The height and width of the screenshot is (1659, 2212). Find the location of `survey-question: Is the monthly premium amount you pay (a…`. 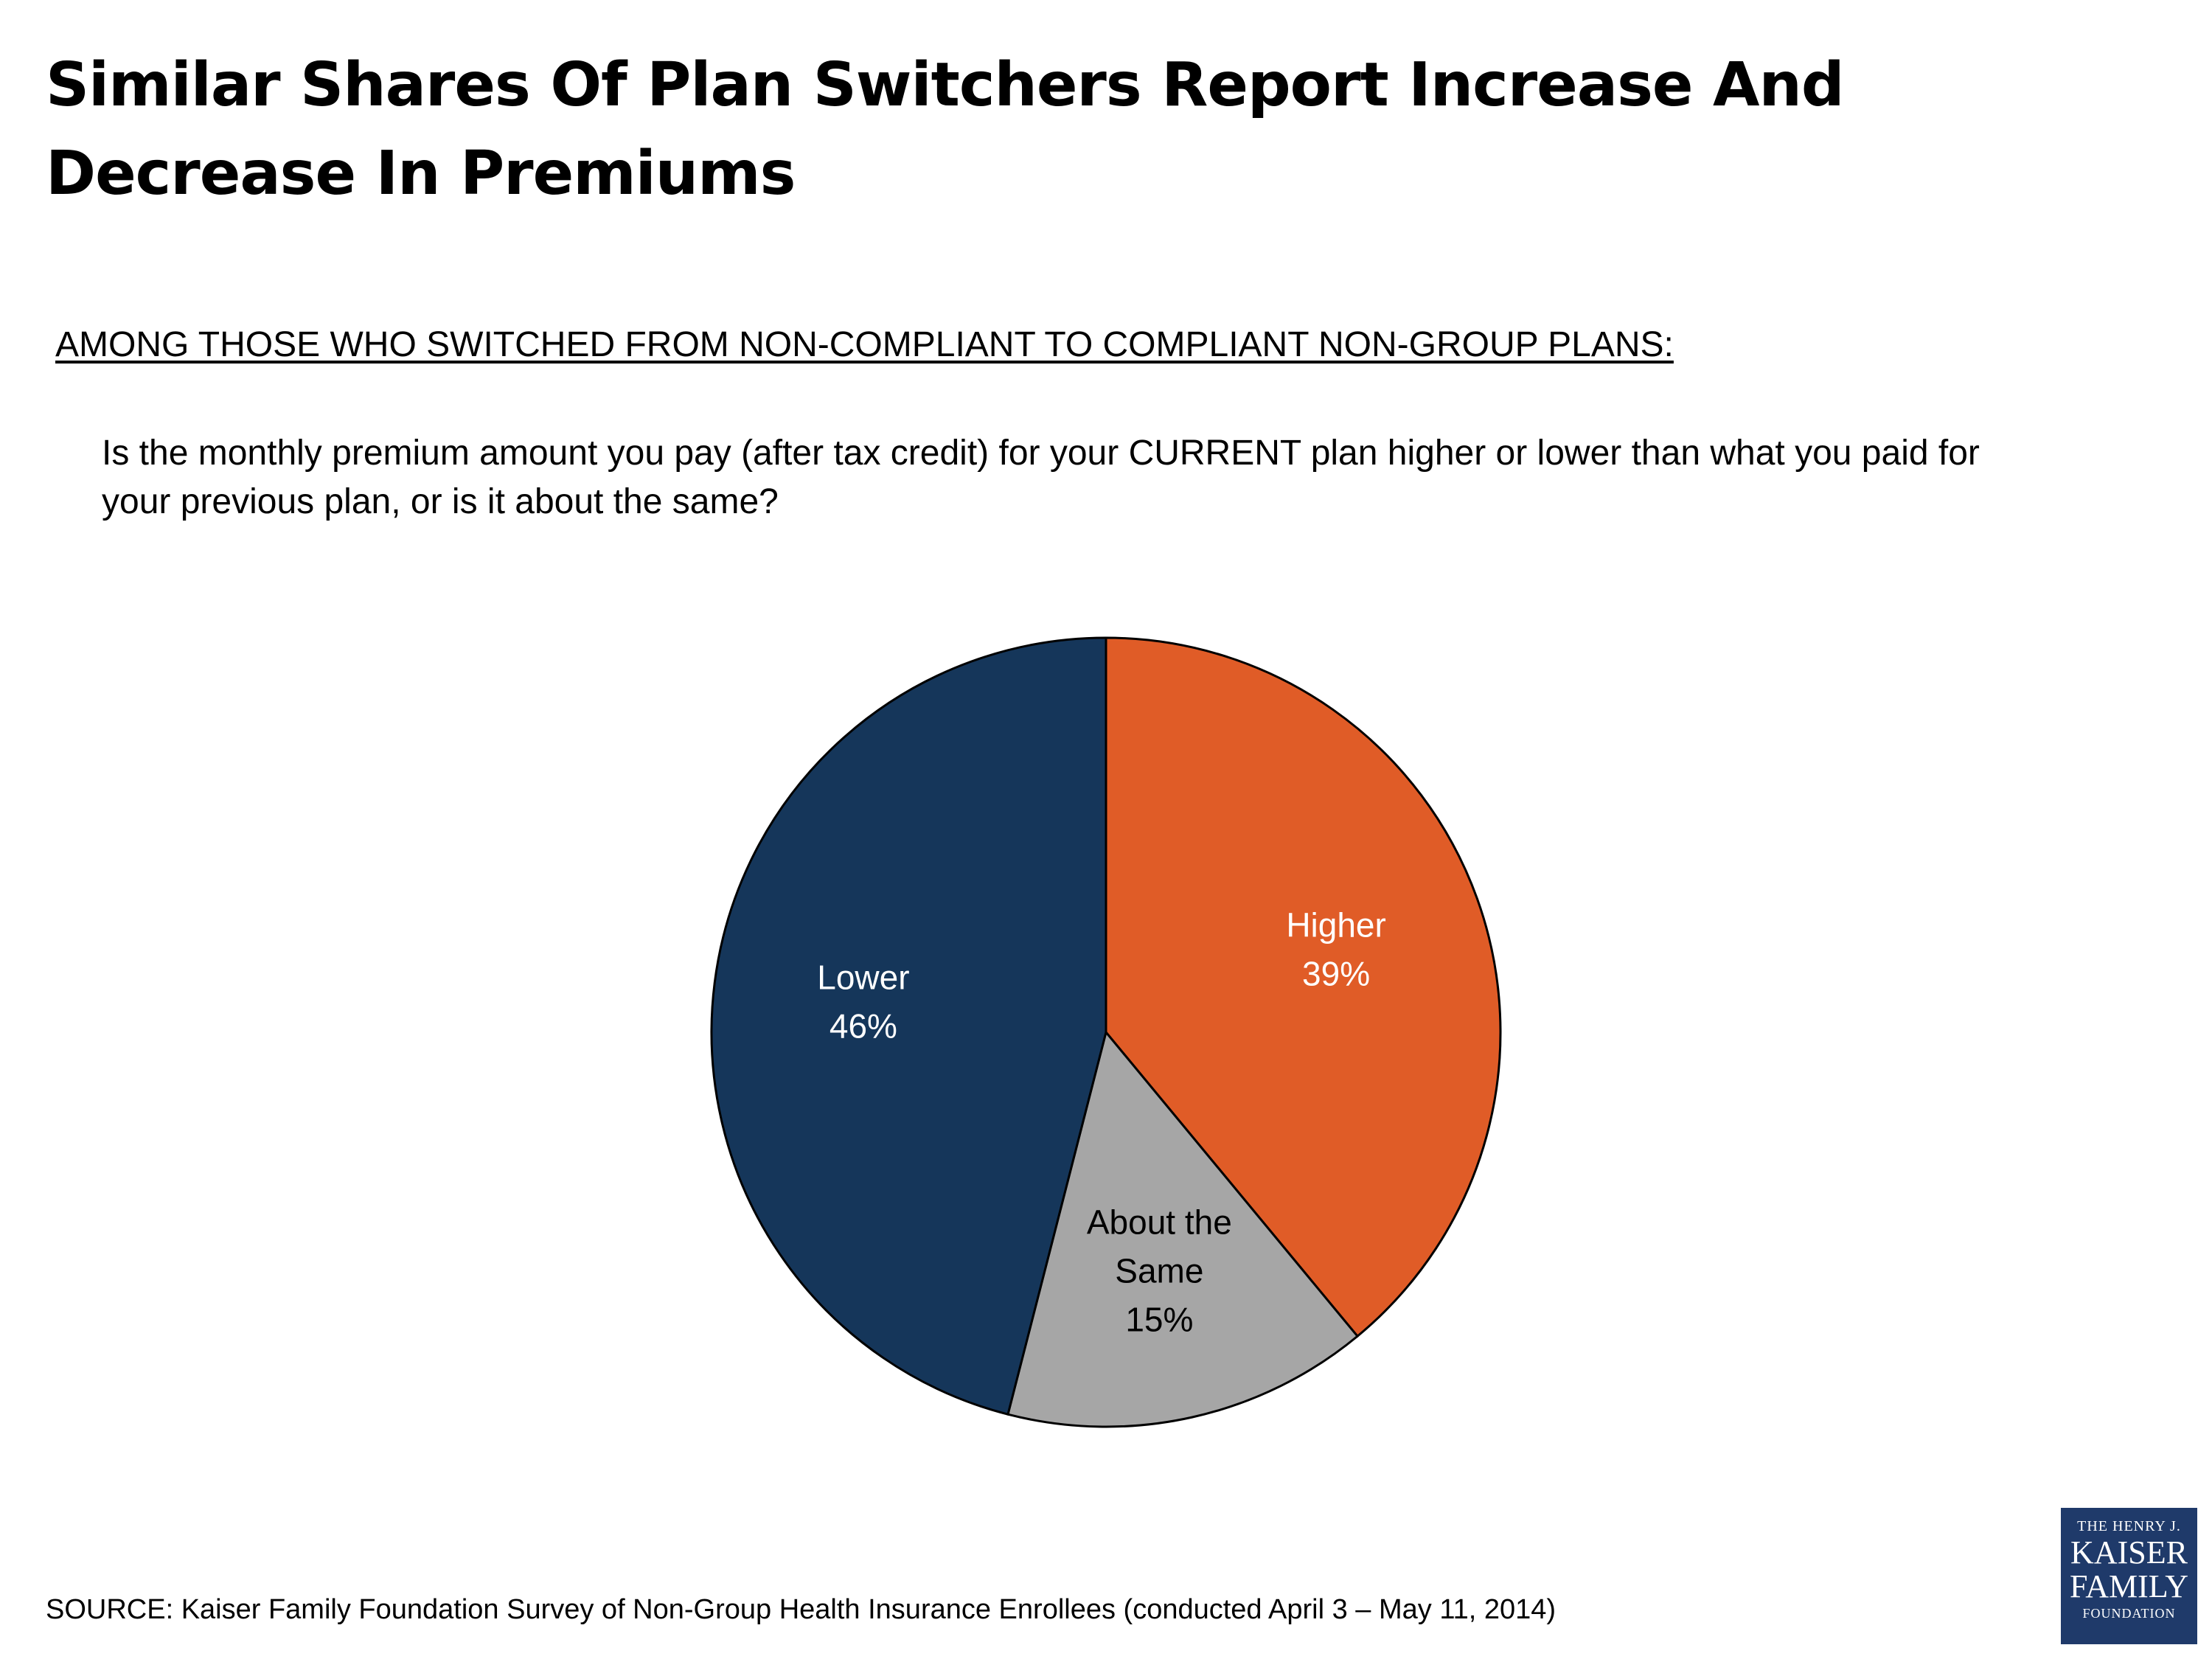

survey-question: Is the monthly premium amount you pay (a… is located at coordinates (1041, 477).